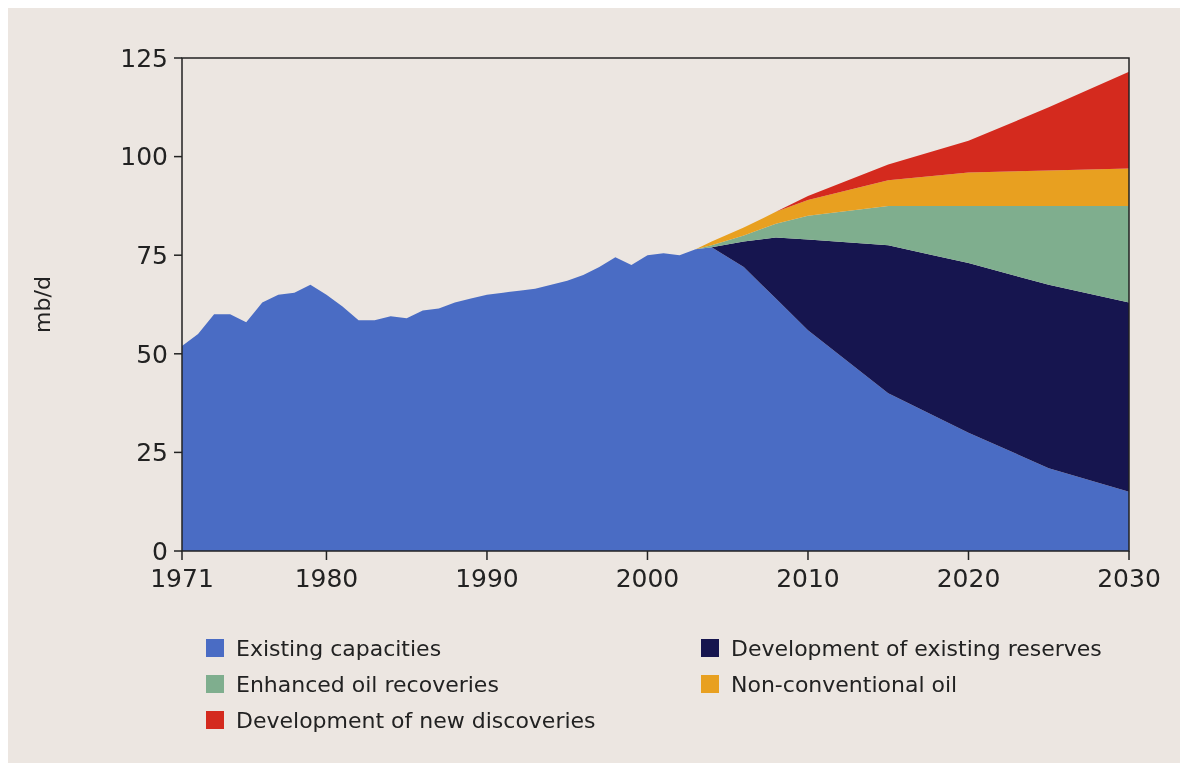 Image resolution: width=1188 pixels, height=771 pixels. I want to click on legend-label: Development of new discoveries, so click(416, 720).